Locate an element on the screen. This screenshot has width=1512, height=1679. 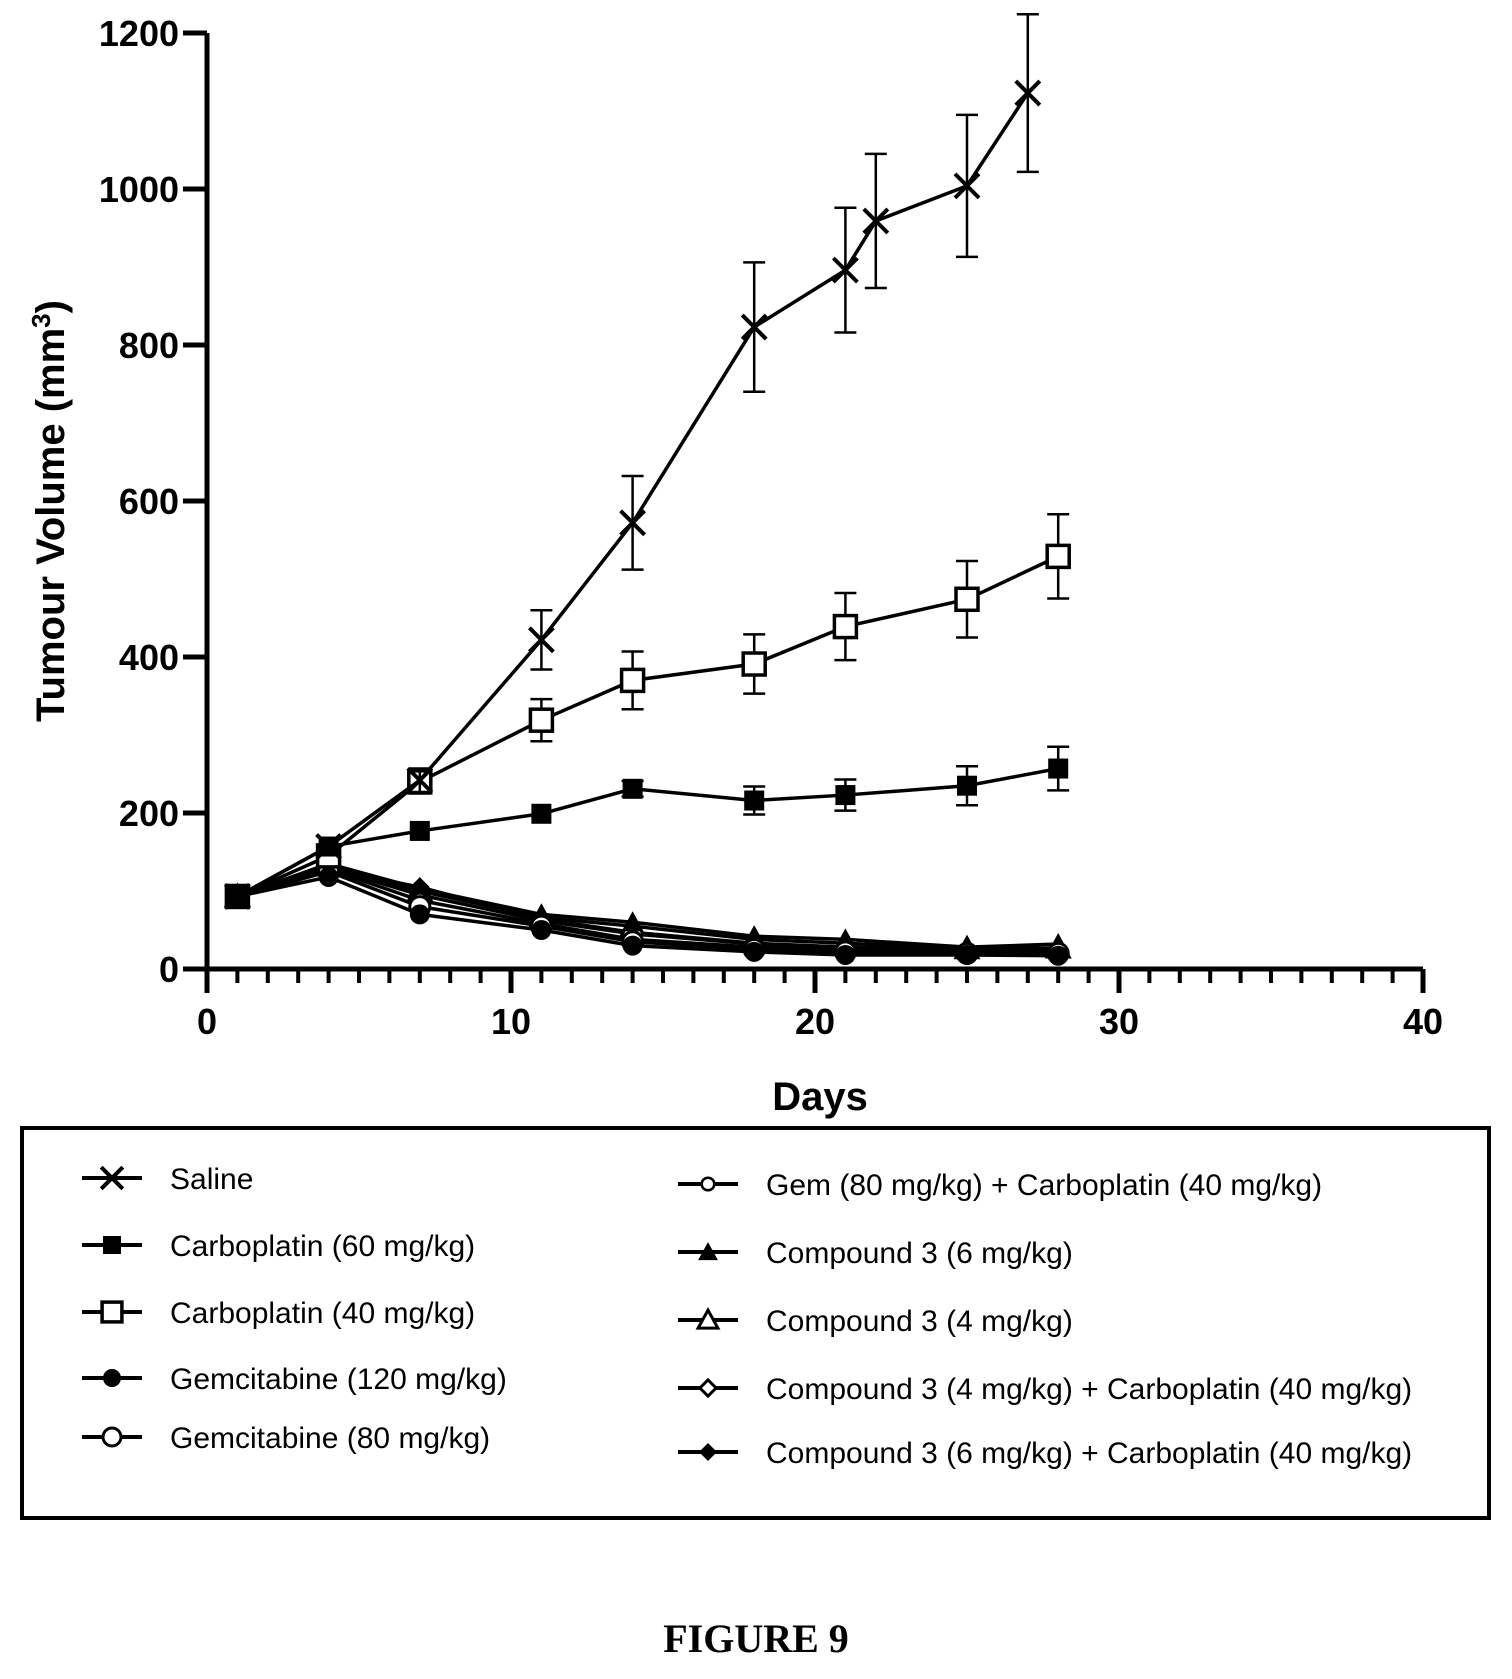
x-tick-label: 20 is located at coordinates (815, 1021).